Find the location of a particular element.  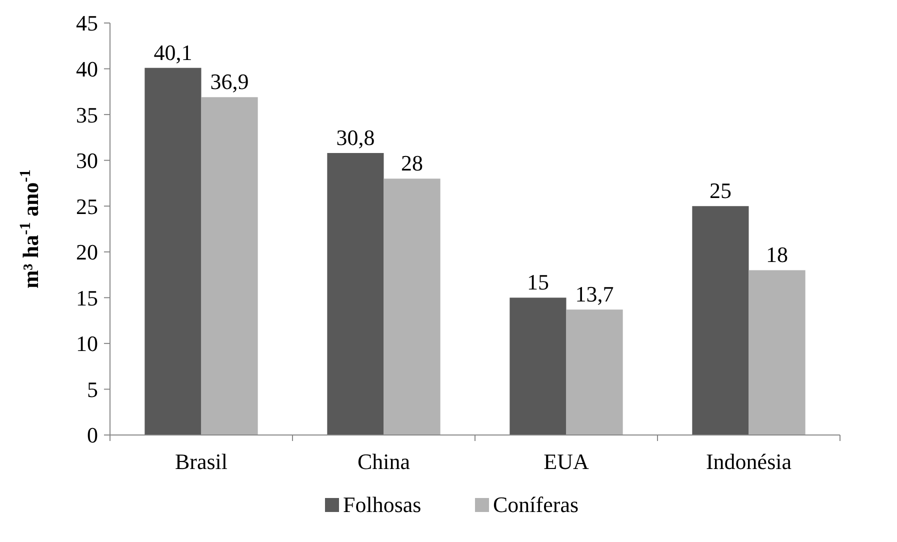

x-tick-label: Indonésia is located at coordinates (749, 461).